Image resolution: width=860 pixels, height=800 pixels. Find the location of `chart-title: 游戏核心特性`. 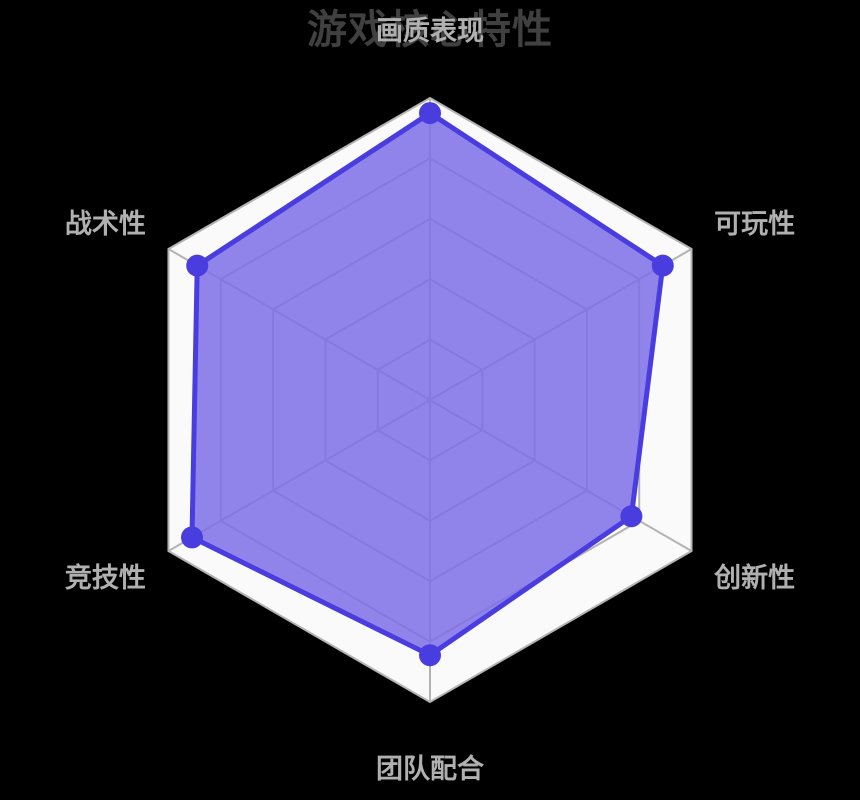

chart-title: 游戏核心特性 is located at coordinates (430, 30).